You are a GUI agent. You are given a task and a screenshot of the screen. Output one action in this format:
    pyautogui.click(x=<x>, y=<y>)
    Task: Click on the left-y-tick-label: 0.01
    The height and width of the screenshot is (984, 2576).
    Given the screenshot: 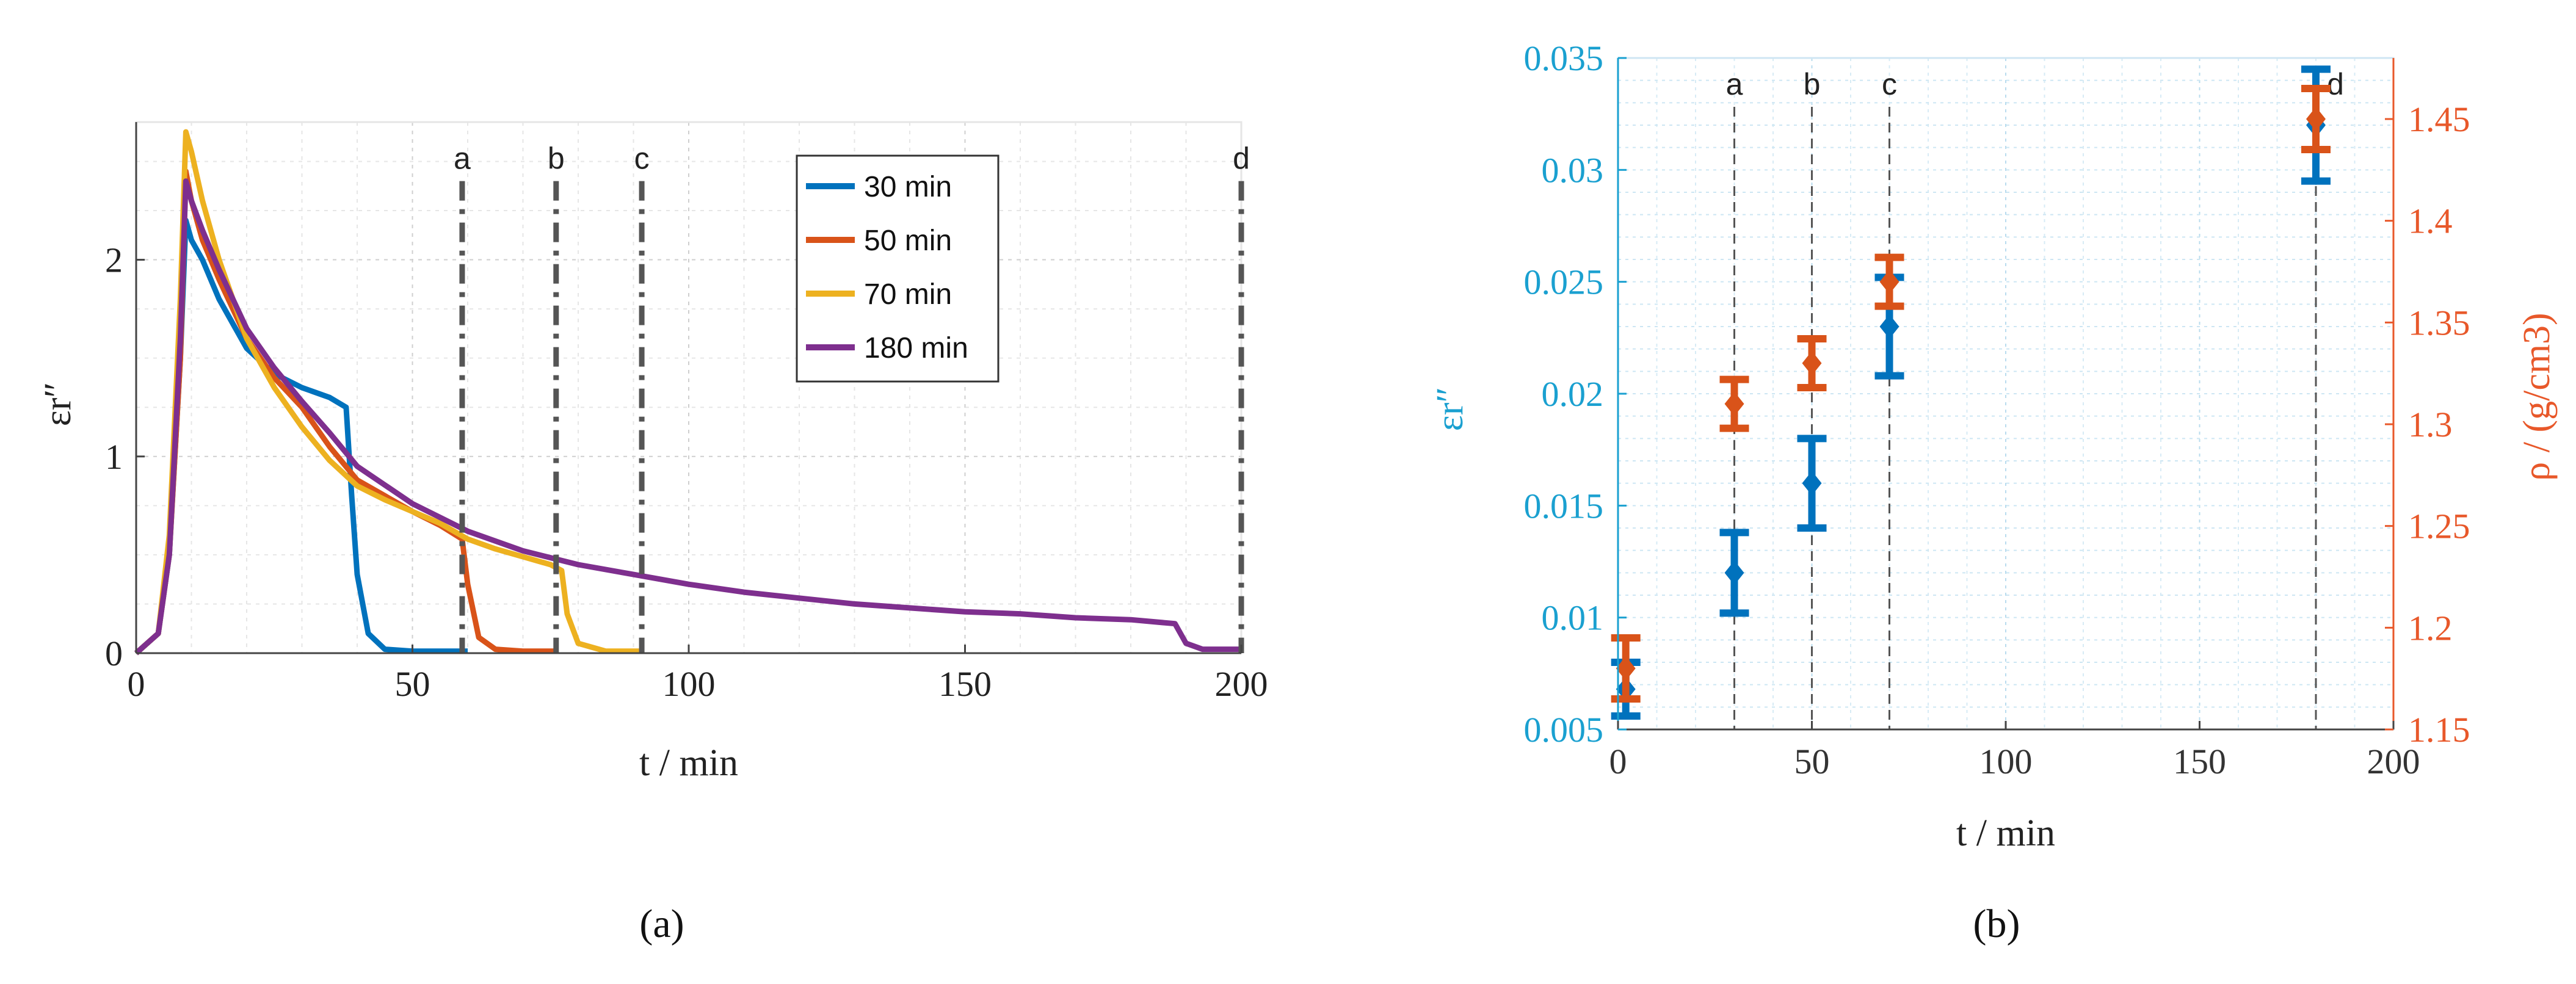 What is the action you would take?
    pyautogui.click(x=1573, y=618)
    